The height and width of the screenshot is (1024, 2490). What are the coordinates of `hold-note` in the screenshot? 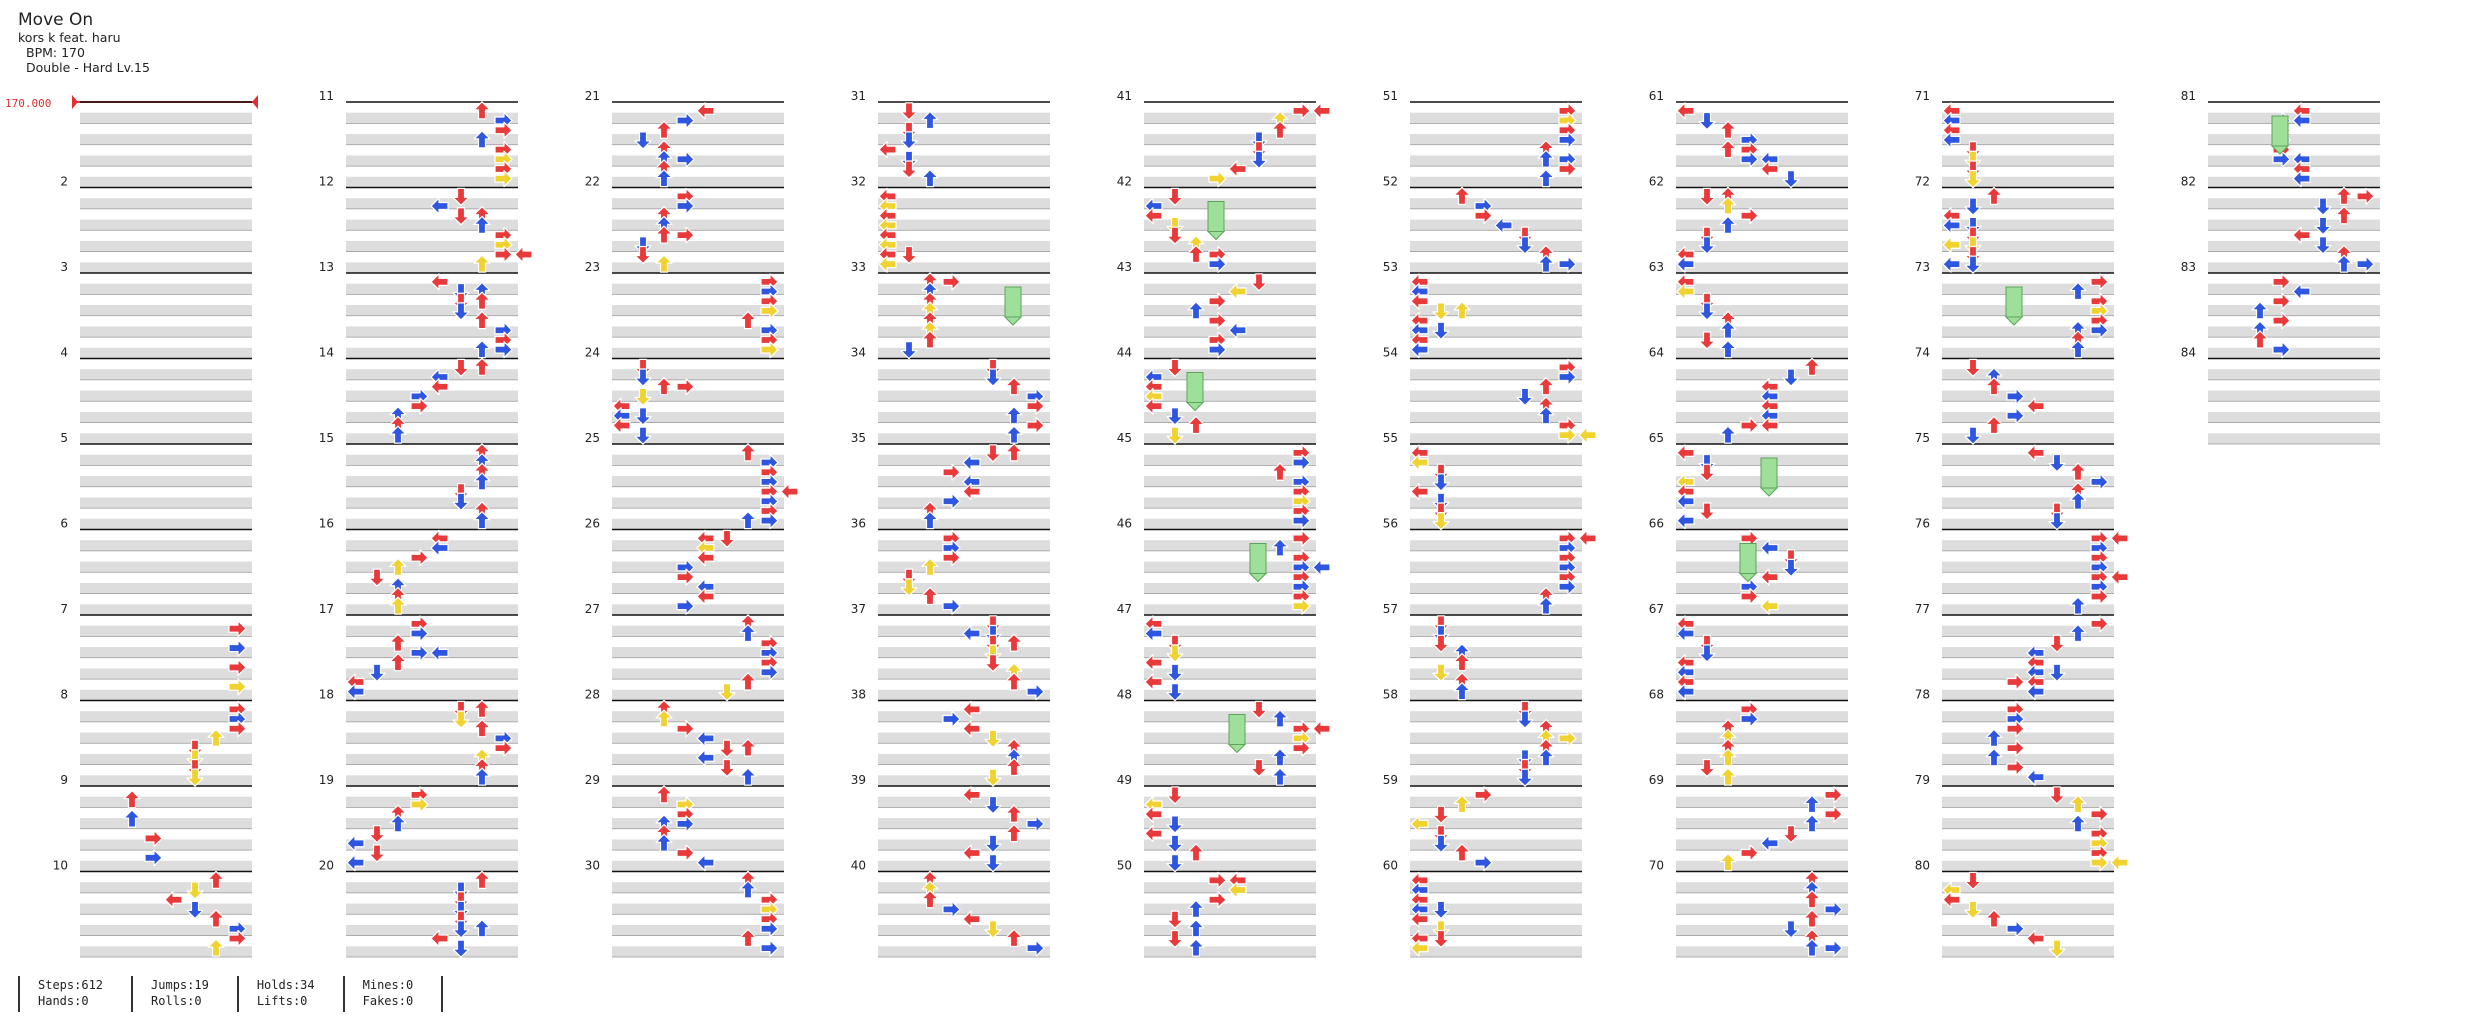 It's located at (1237, 734).